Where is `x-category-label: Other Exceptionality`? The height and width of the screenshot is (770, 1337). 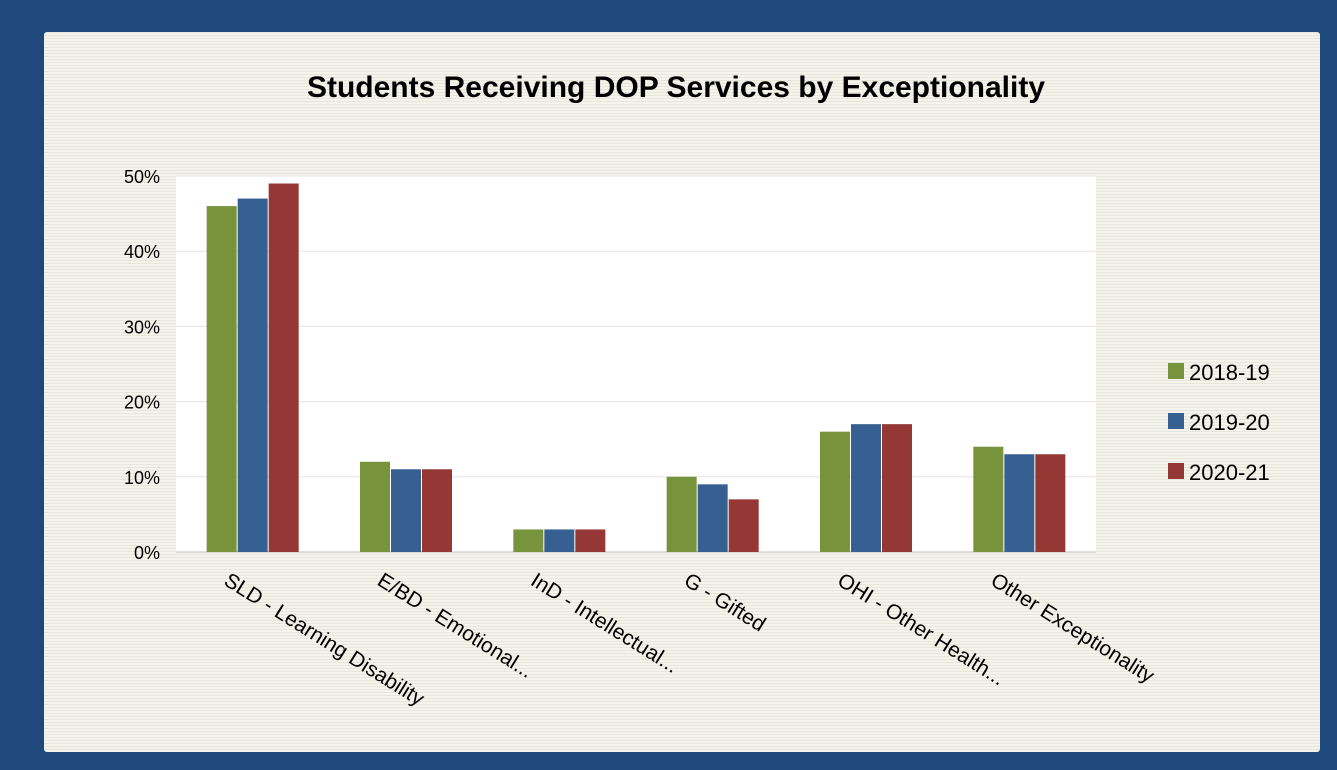 x-category-label: Other Exceptionality is located at coordinates (1073, 628).